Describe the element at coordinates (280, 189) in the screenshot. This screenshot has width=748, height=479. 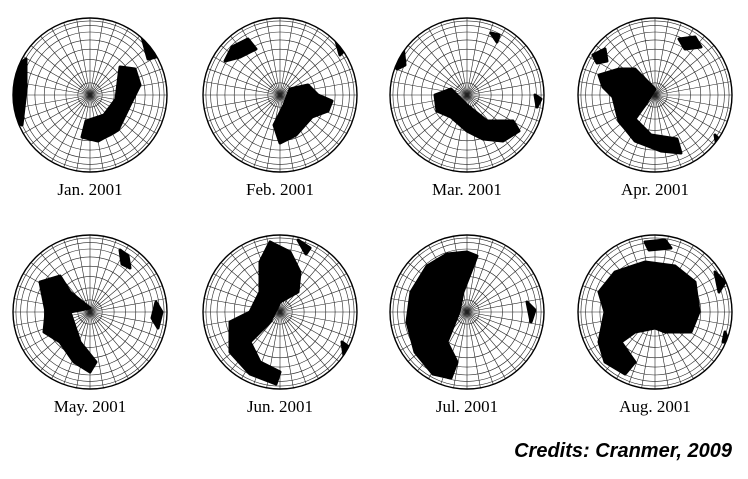
I see `panel-label: Feb. 2001` at that location.